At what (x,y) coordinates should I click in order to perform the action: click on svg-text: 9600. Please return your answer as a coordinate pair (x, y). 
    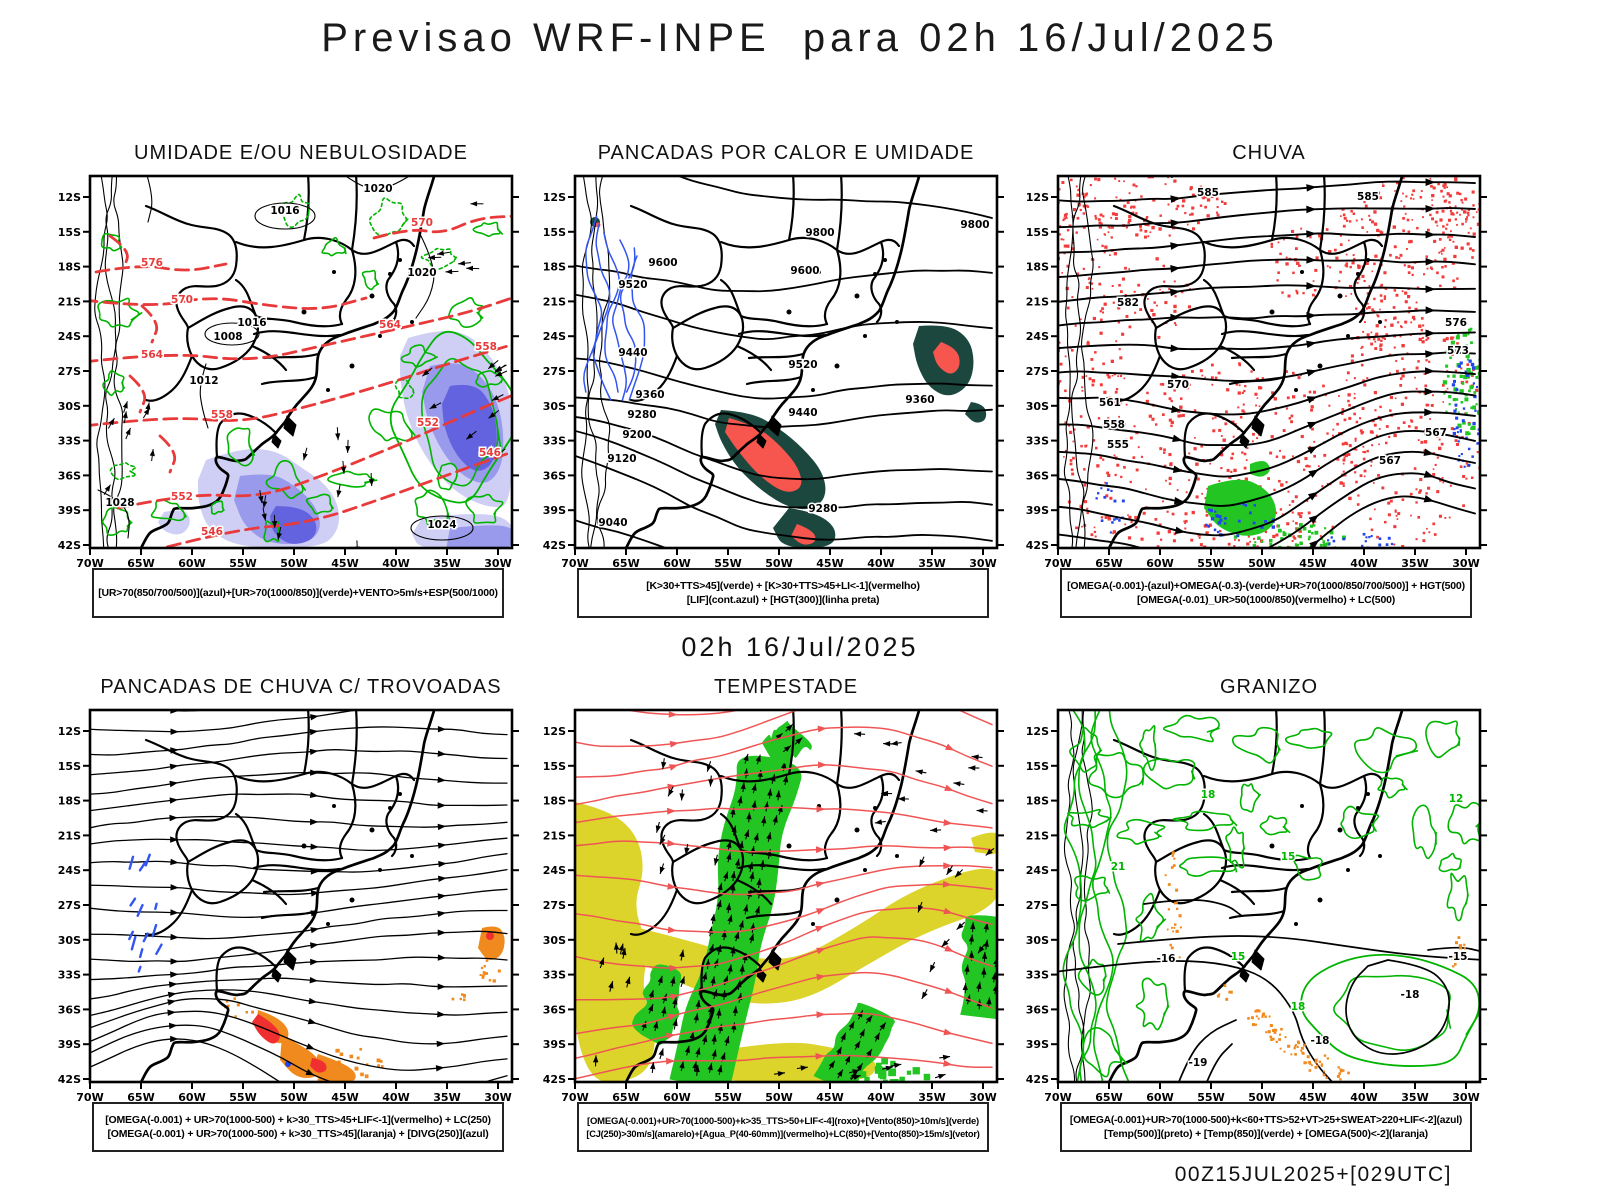
    Looking at the image, I should click on (662, 263).